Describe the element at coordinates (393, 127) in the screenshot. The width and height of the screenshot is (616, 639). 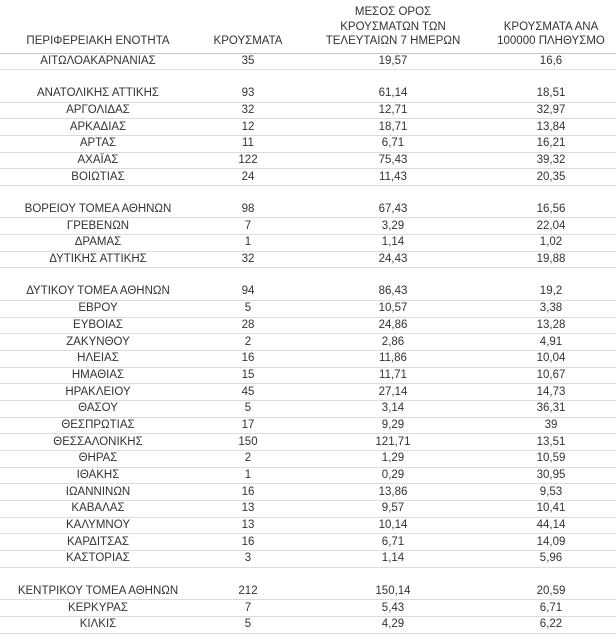
I see `cell-avg-7-days: 18,71` at that location.